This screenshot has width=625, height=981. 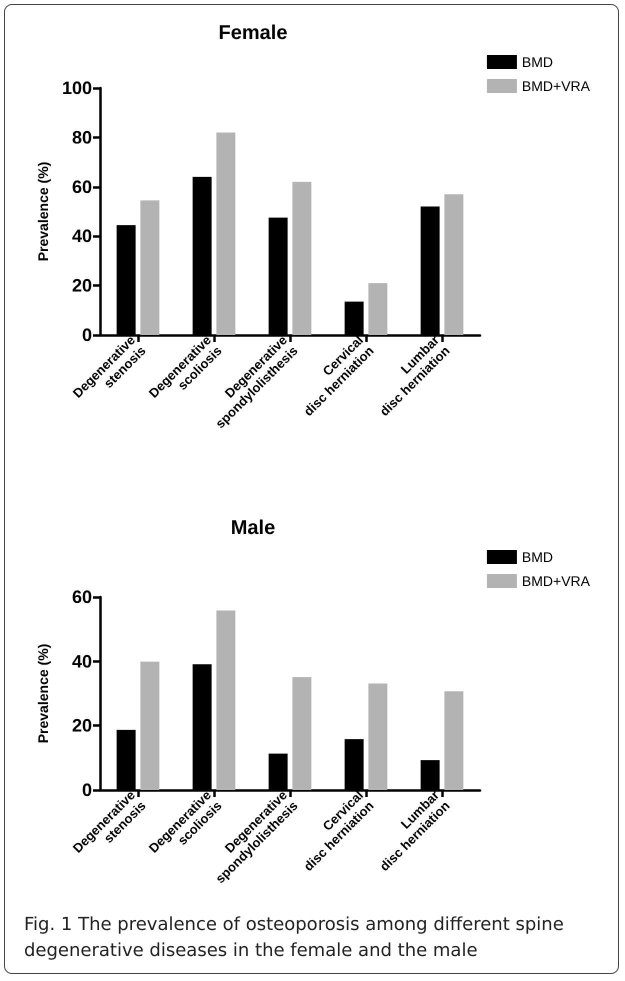 I want to click on chart-title: Male, so click(x=253, y=528).